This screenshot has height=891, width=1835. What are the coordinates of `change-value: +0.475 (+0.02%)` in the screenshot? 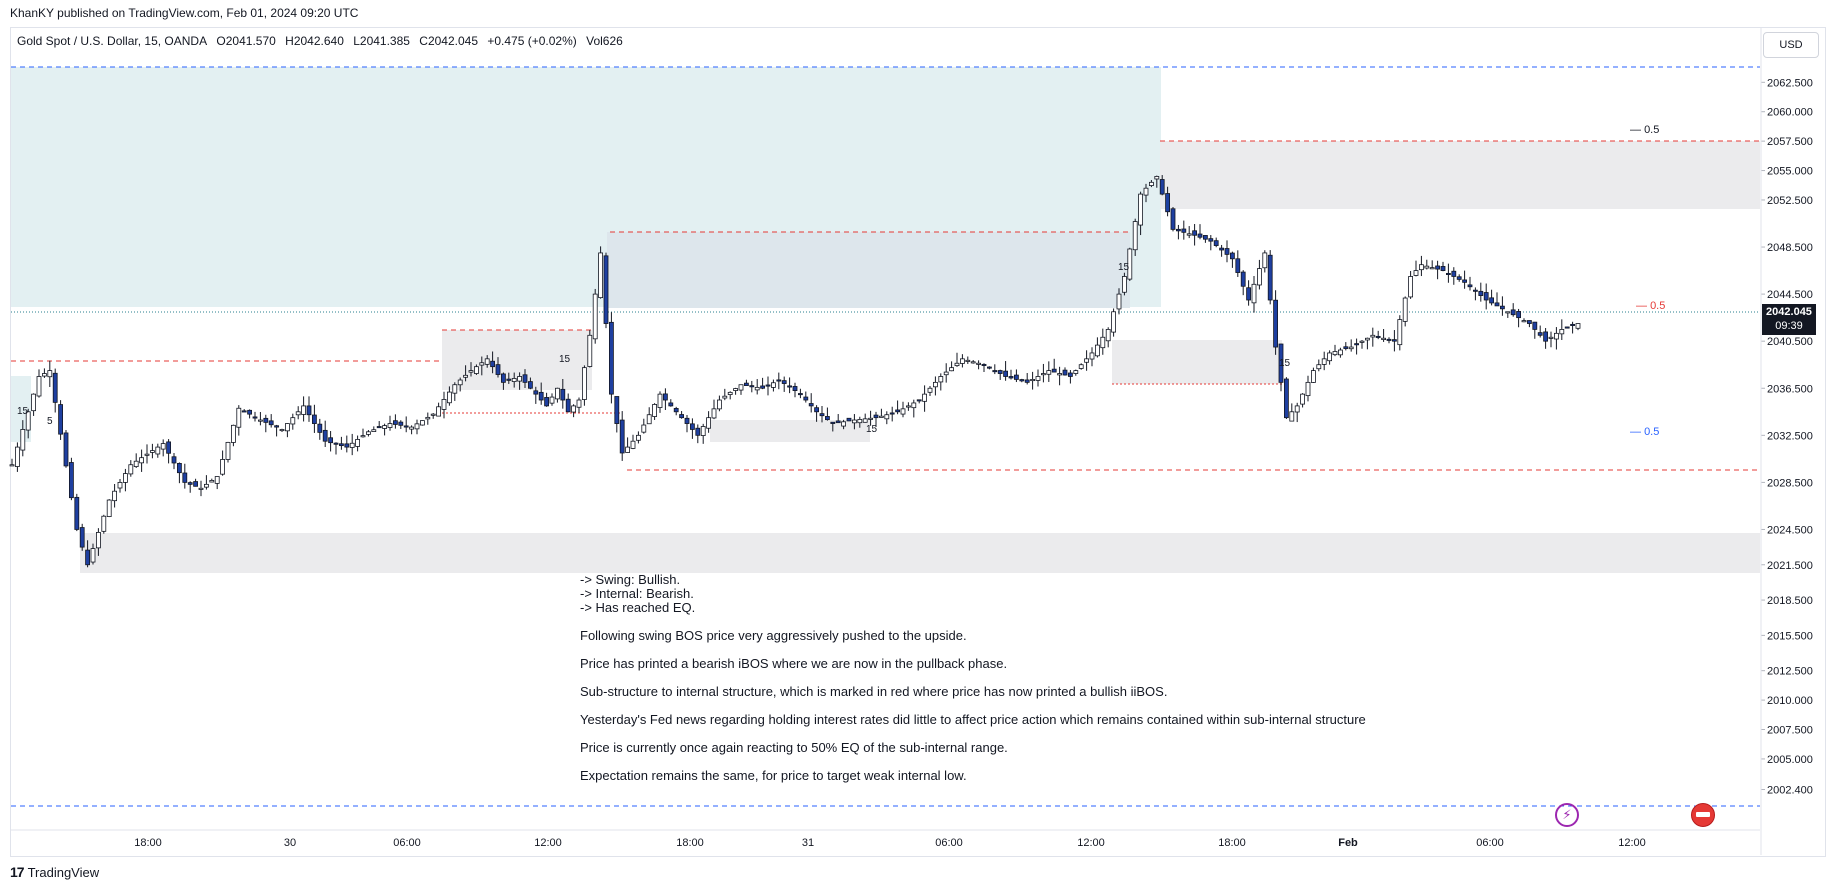 It's located at (532, 41).